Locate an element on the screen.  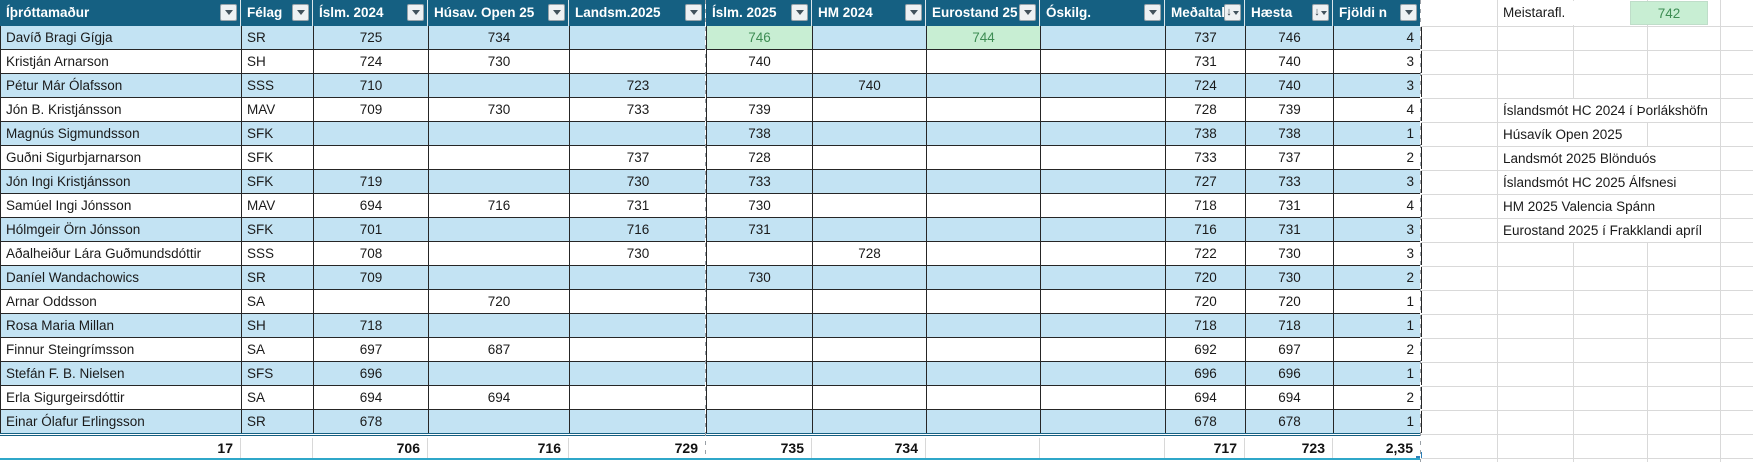
total-haesta: 723 is located at coordinates (1289, 448).